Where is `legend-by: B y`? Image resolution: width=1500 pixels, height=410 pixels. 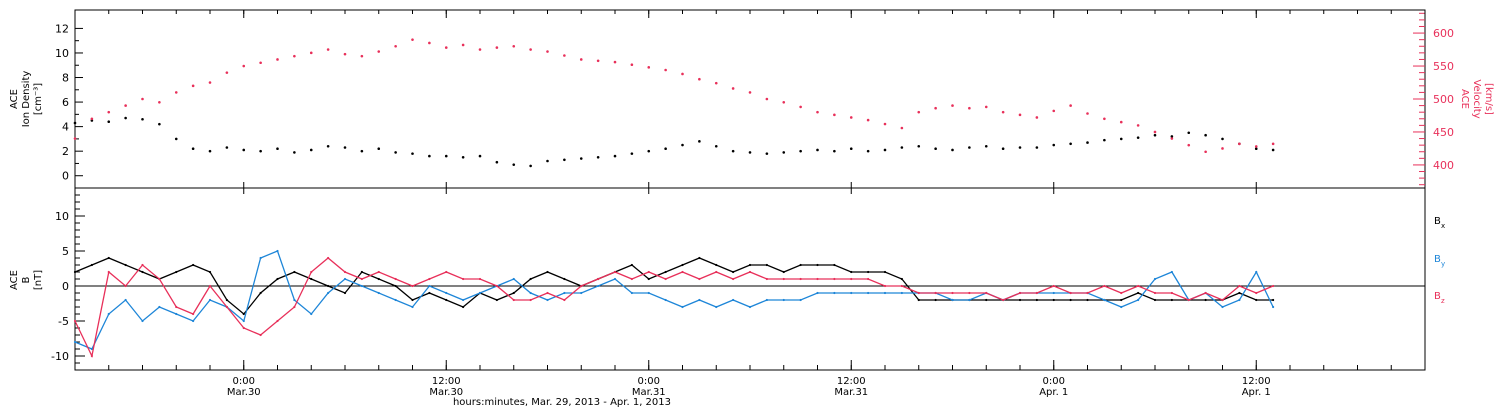 legend-by: B y is located at coordinates (1439, 261).